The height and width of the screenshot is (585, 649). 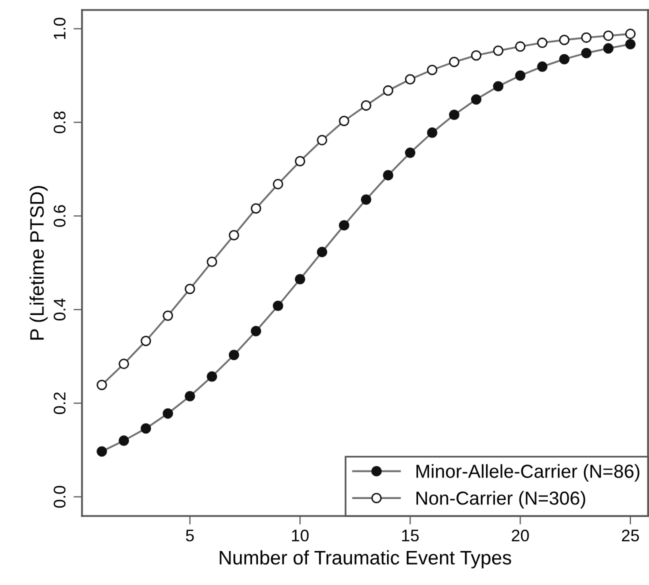 I want to click on y-tick-label: 0.8, so click(x=60, y=122).